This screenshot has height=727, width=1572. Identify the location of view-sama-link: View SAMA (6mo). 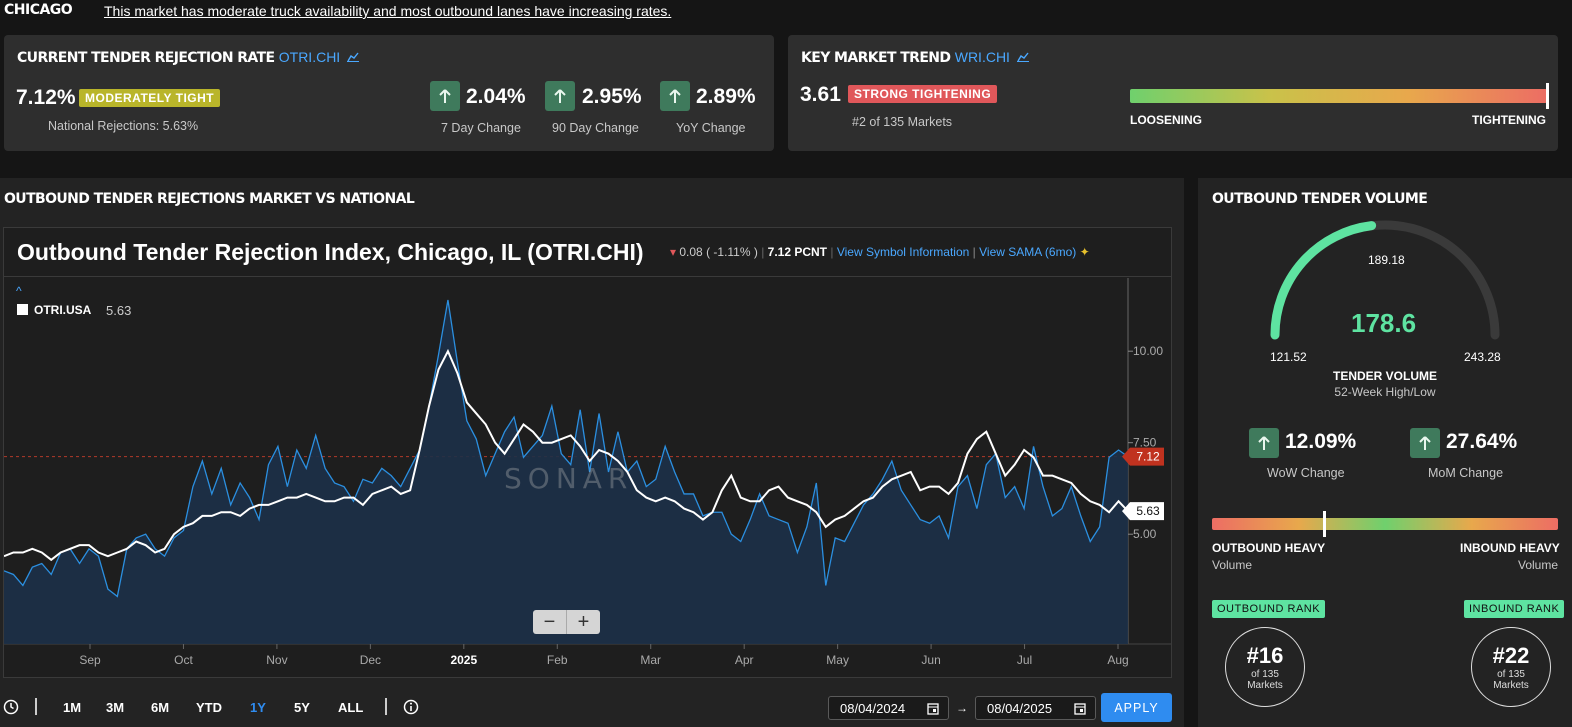
(1028, 252).